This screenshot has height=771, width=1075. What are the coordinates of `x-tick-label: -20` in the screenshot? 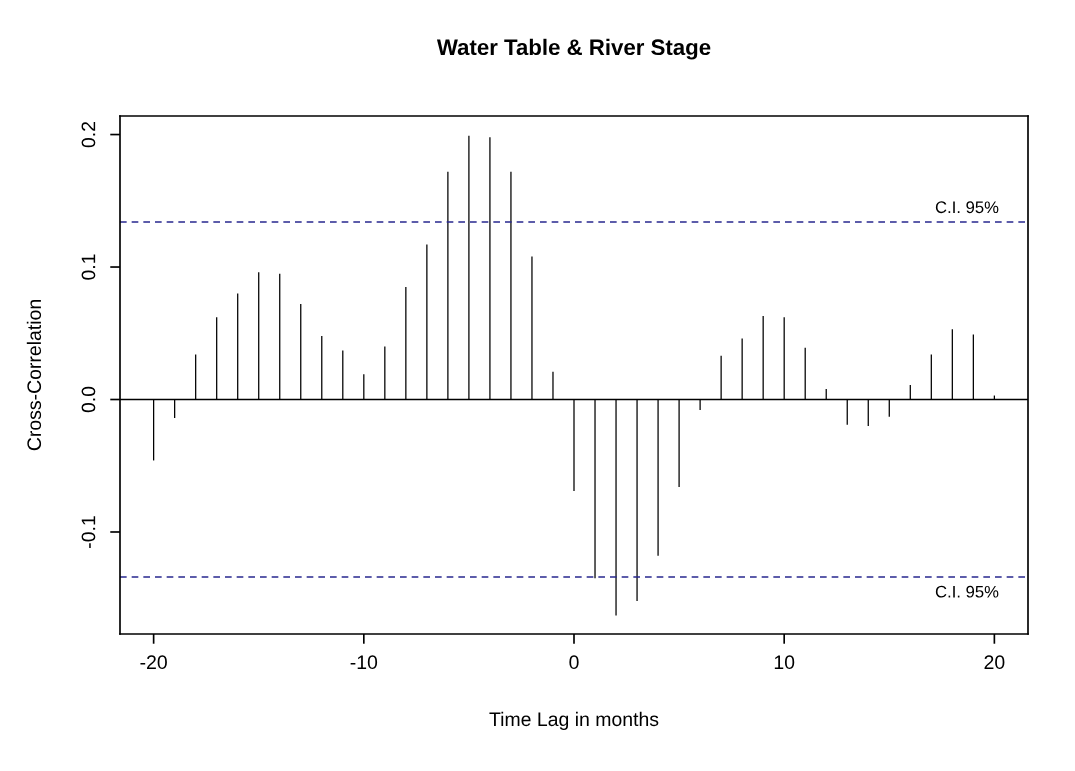 It's located at (153, 662).